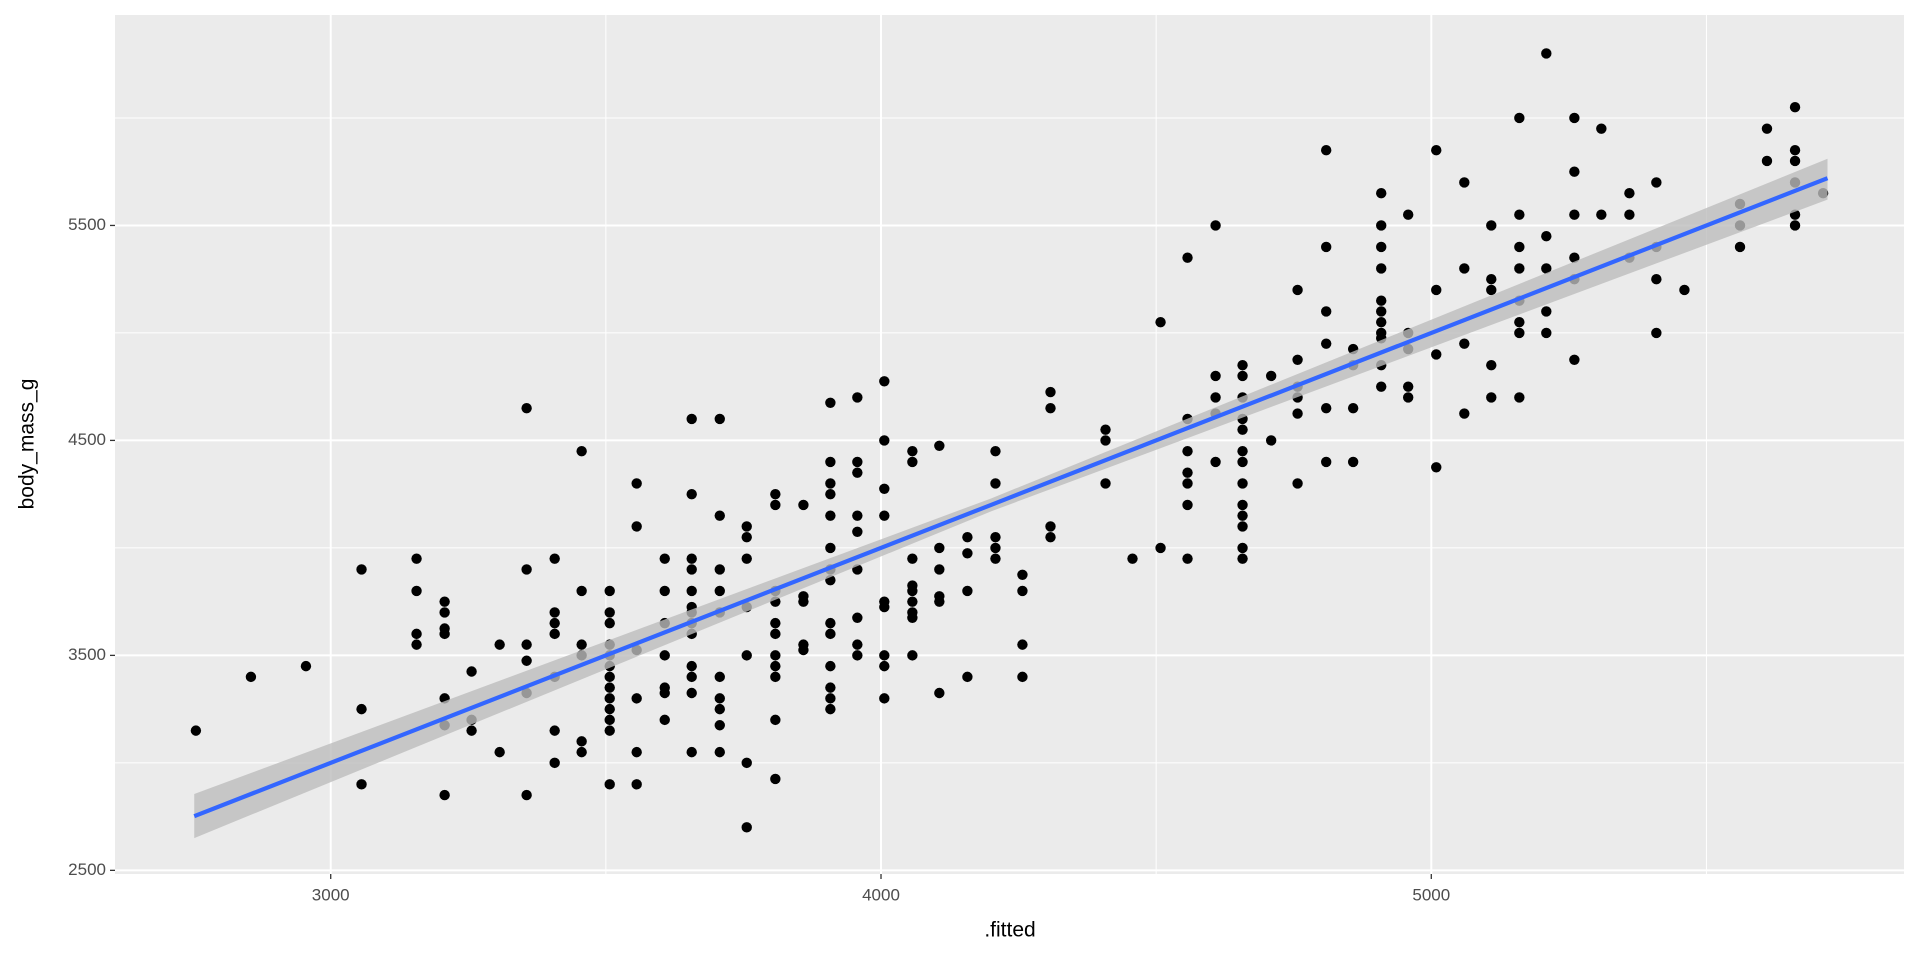 This screenshot has height=965, width=1920. What do you see at coordinates (1431, 894) in the screenshot?
I see `x-tick-label: 5000` at bounding box center [1431, 894].